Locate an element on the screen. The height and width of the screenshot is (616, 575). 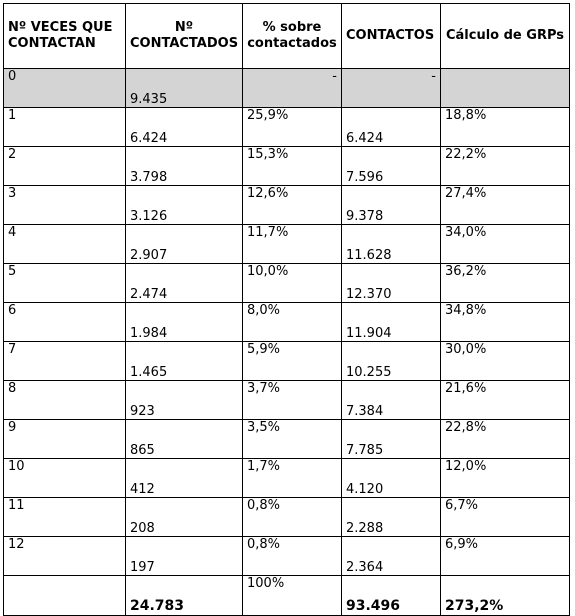
cell-contactados: 3.126 is located at coordinates (184, 205).